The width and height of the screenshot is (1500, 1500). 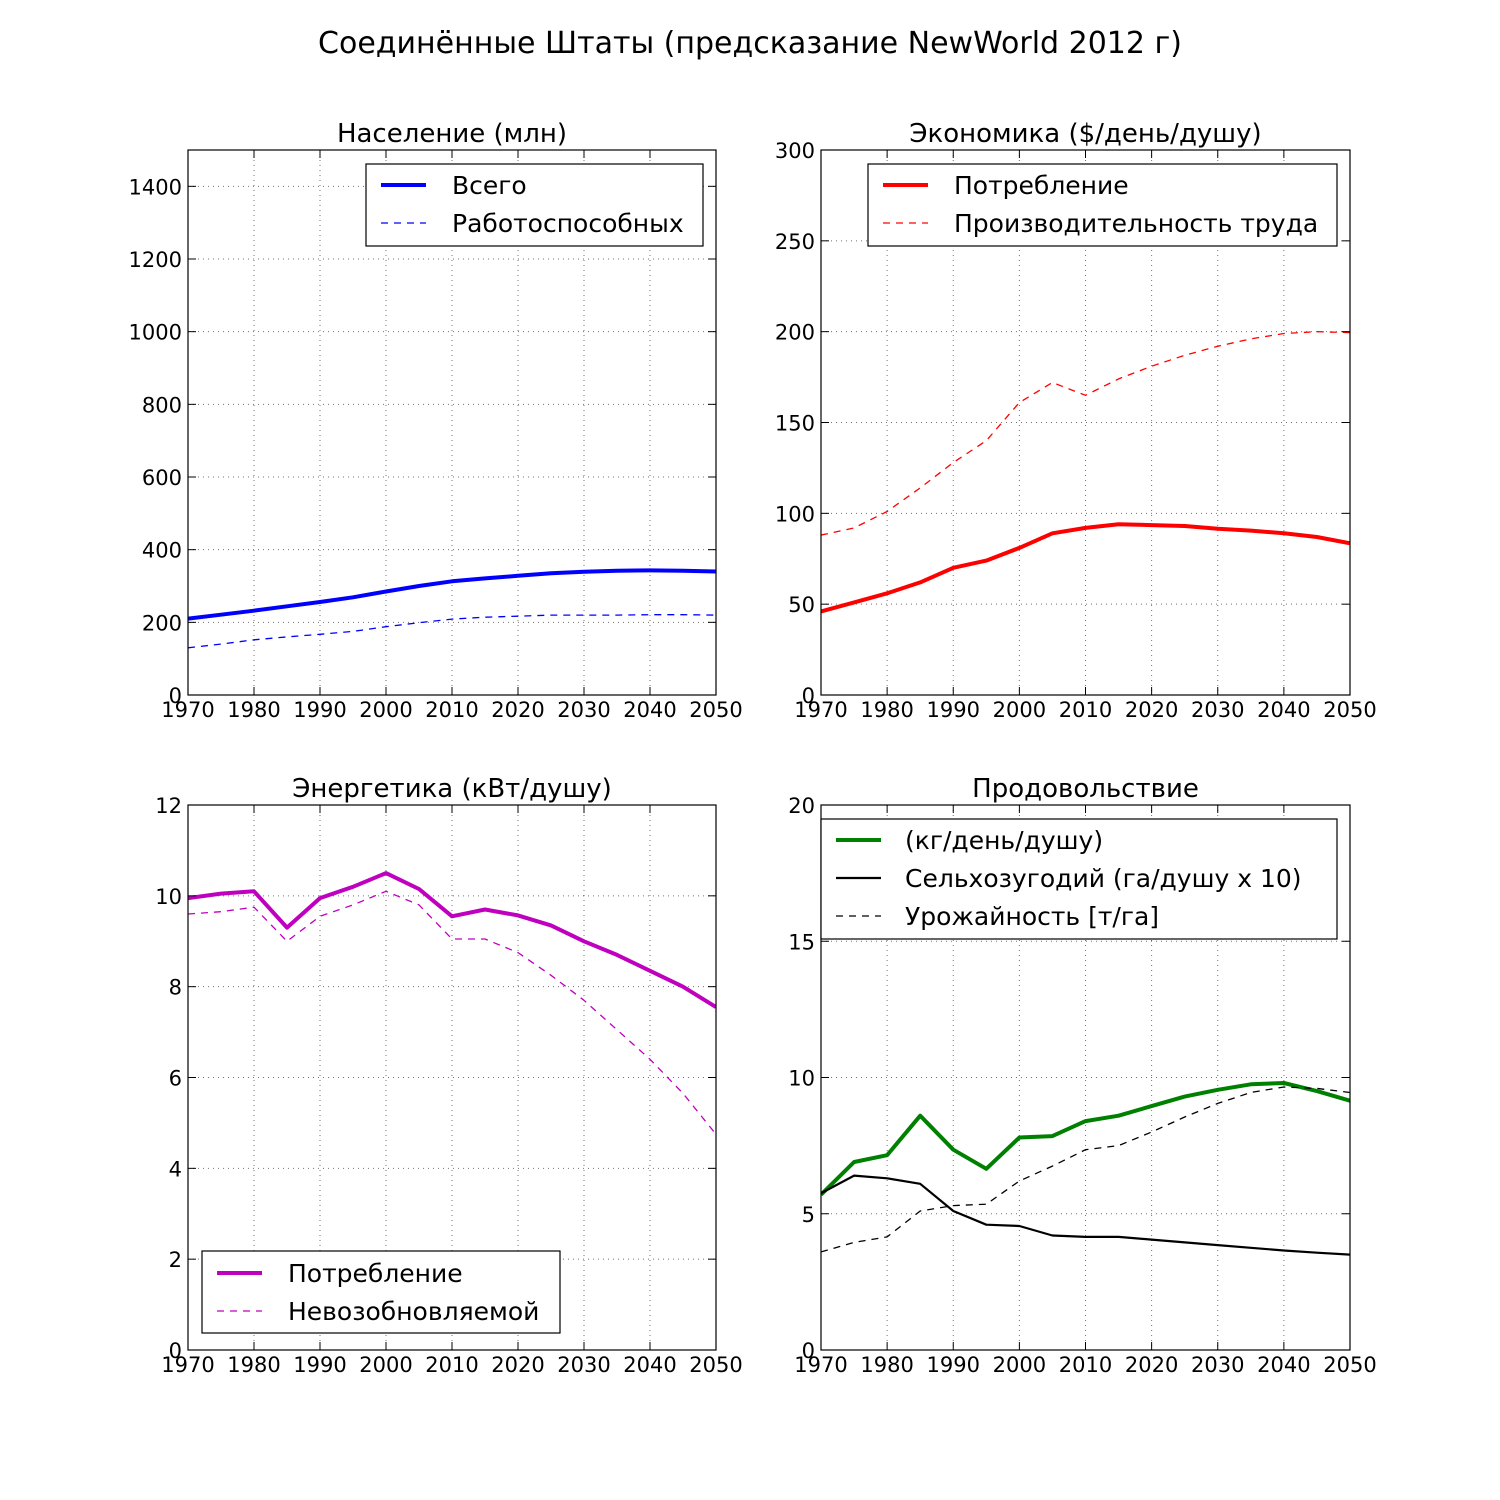 I want to click on legend: Всего Работоспособных, so click(x=534, y=205).